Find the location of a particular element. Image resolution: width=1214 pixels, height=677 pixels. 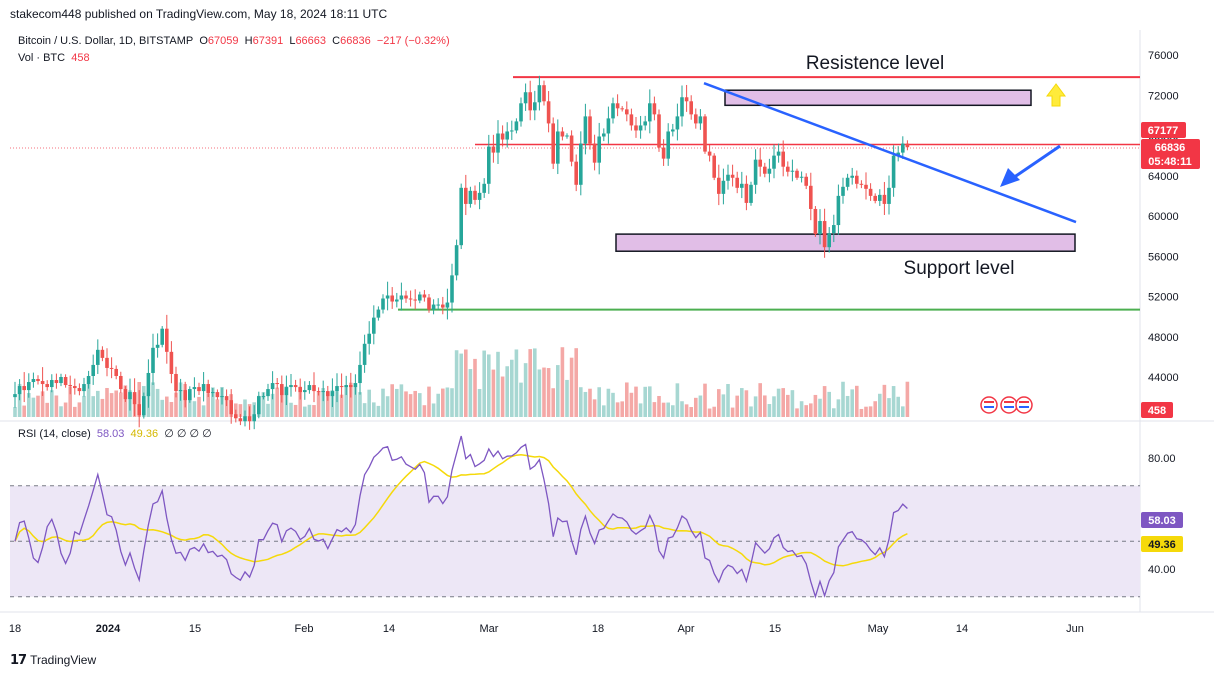

rsi-legend: RSI (14, close) 58.03 49.36 ∅ ∅ ∅ ∅ is located at coordinates (115, 433).